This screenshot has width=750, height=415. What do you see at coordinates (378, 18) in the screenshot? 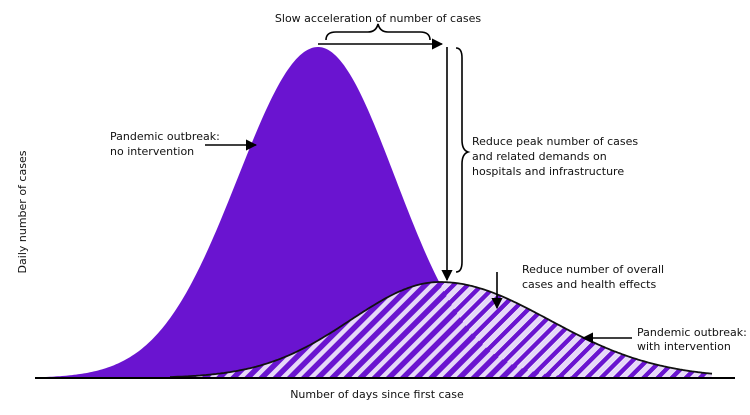
I see `annotation: Slow acceleration of number of cases` at bounding box center [378, 18].